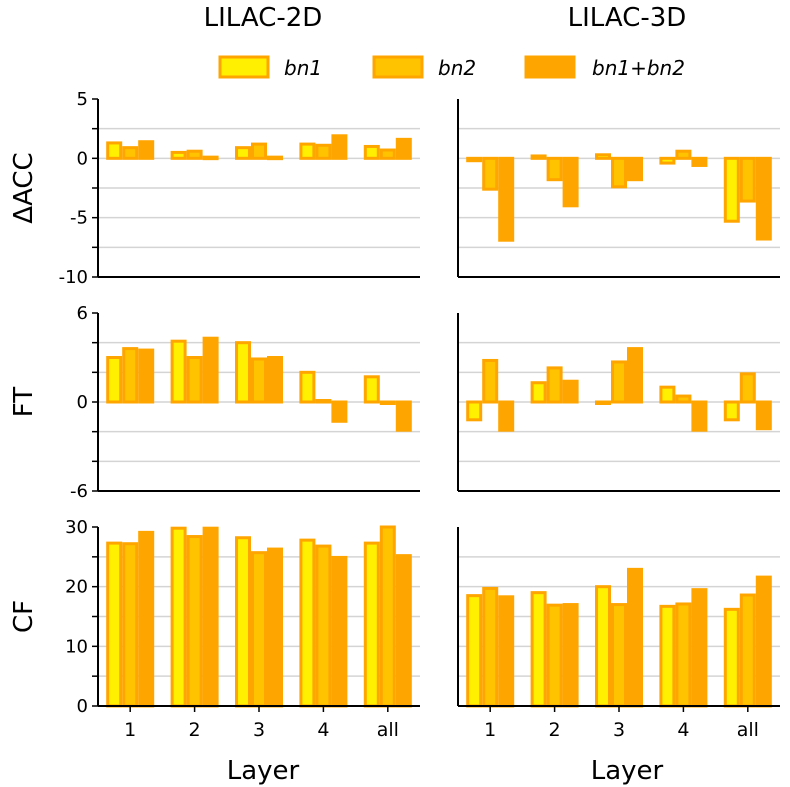 This screenshot has width=790, height=787. I want to click on legend-swatch-bn1, so click(244, 67).